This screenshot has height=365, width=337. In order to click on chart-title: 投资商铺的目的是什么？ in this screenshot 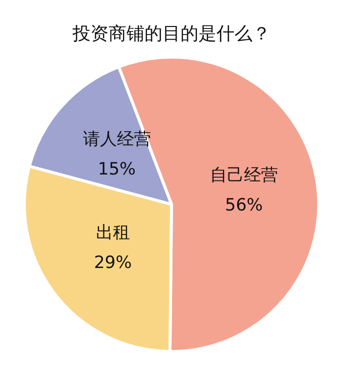, I will do `click(171, 33)`.